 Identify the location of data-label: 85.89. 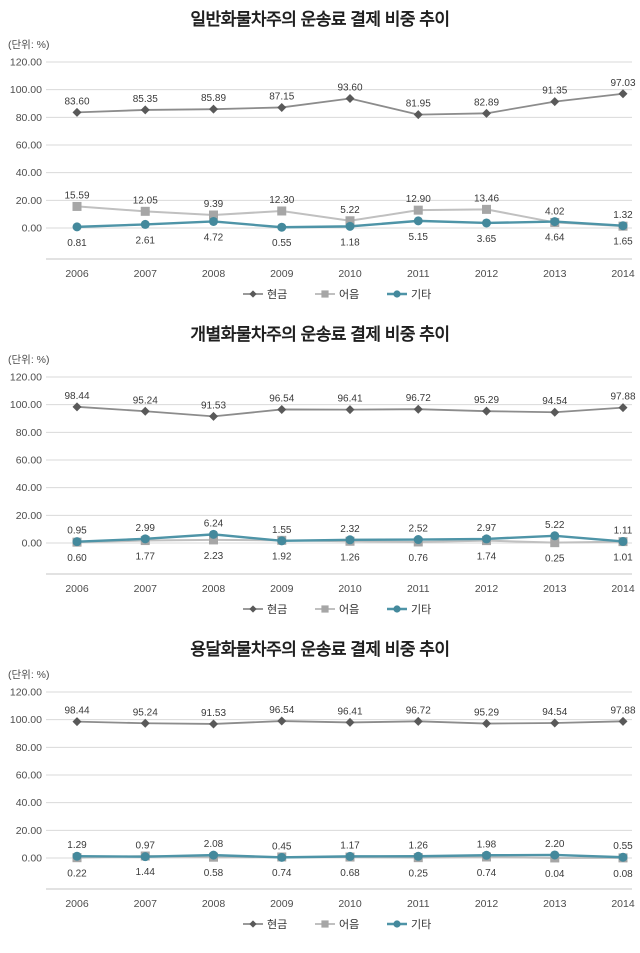
(213, 98).